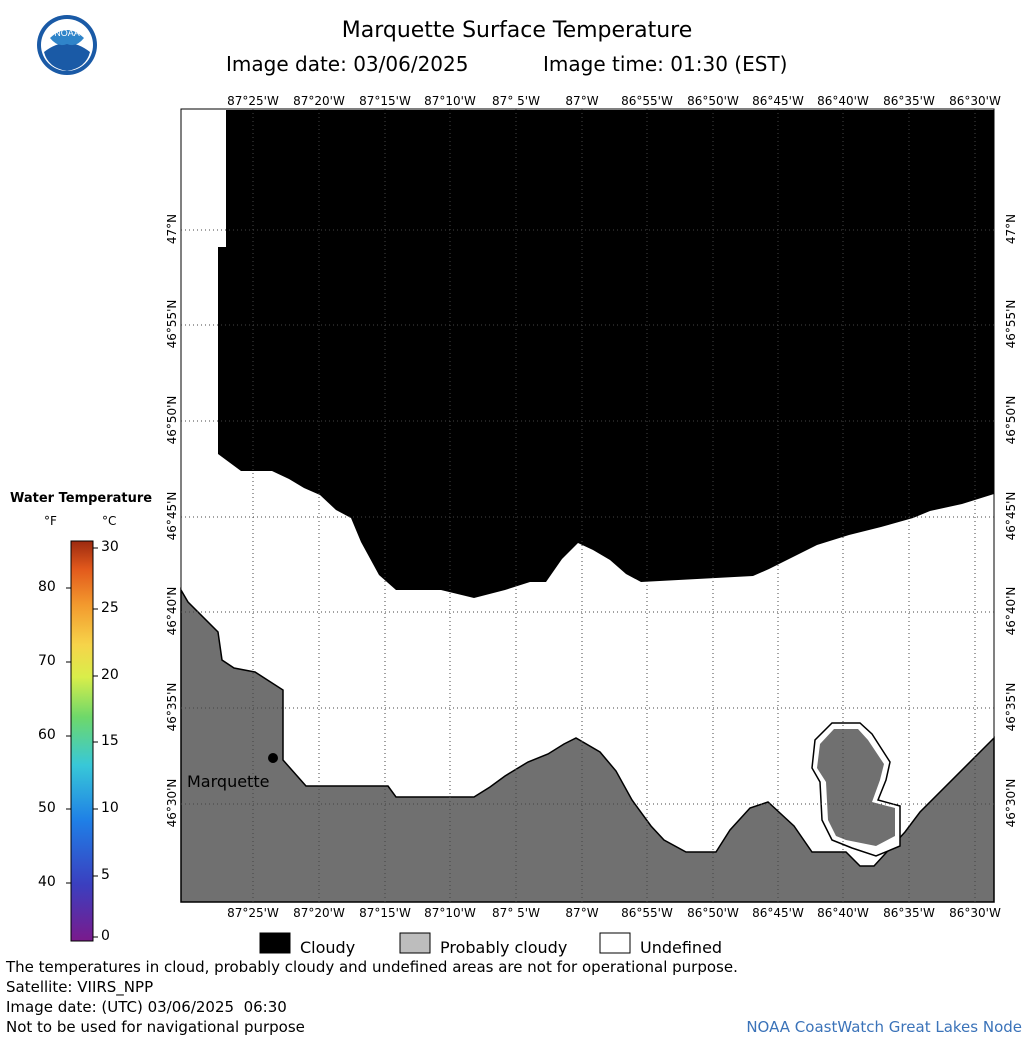 Image resolution: width=1034 pixels, height=1043 pixels. What do you see at coordinates (81, 498) in the screenshot?
I see `colorbar-title: Water Temperature` at bounding box center [81, 498].